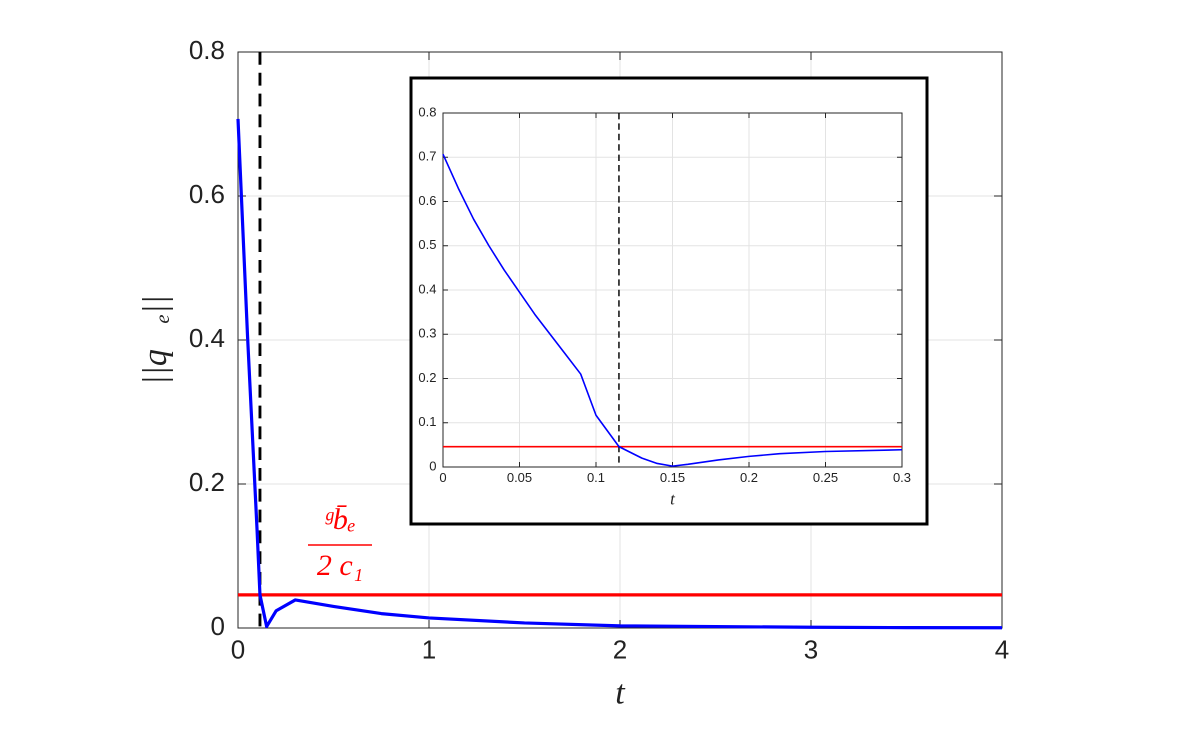  Describe the element at coordinates (339, 519) in the screenshot. I see `annotation-numerator: ᵍb̄ₑ` at that location.